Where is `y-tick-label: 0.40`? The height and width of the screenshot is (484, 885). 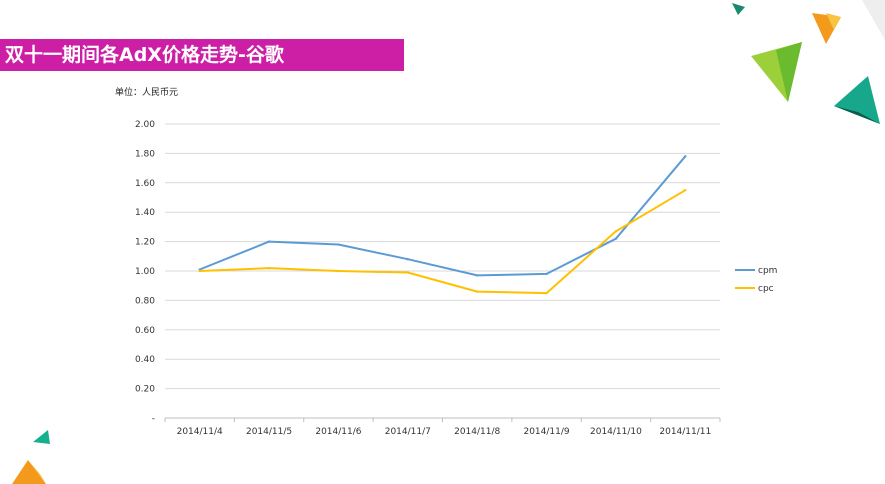
y-tick-label: 0.40 is located at coordinates (145, 360).